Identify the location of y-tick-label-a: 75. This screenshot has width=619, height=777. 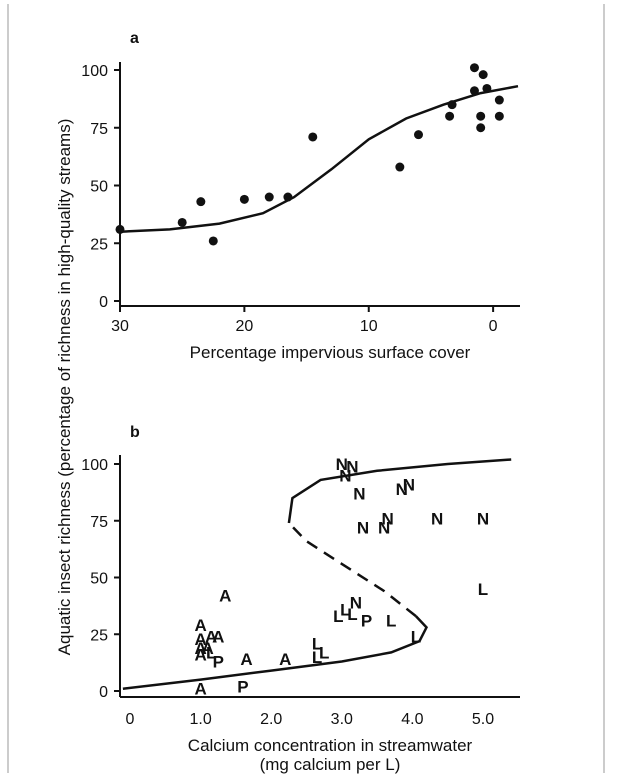
(99, 129).